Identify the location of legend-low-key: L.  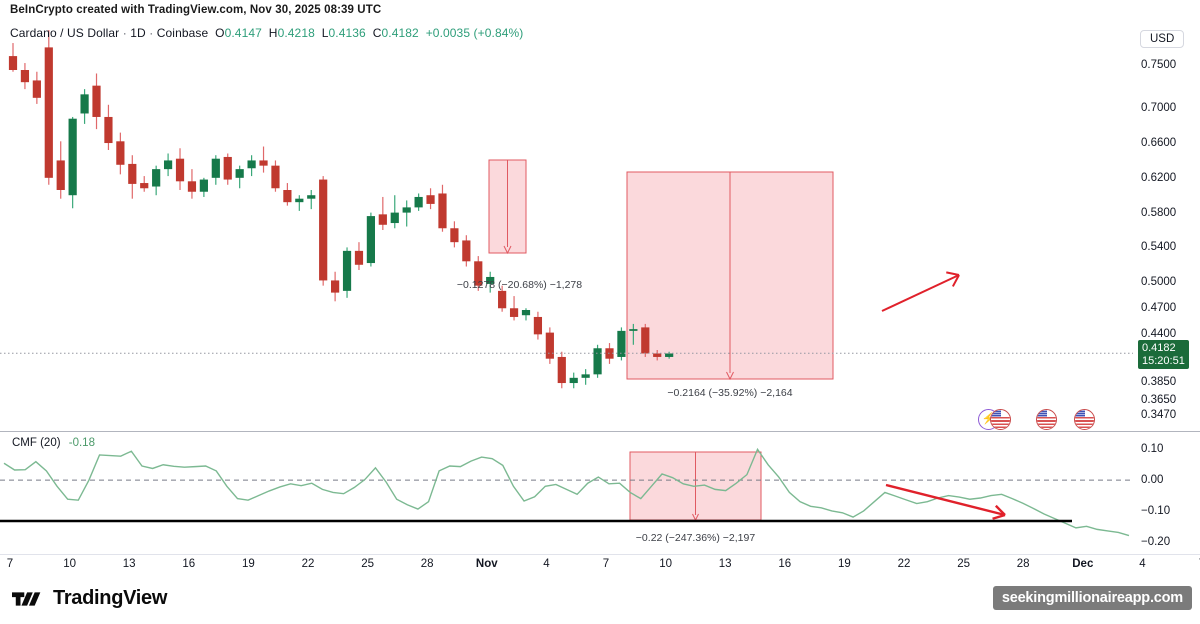
(325, 33).